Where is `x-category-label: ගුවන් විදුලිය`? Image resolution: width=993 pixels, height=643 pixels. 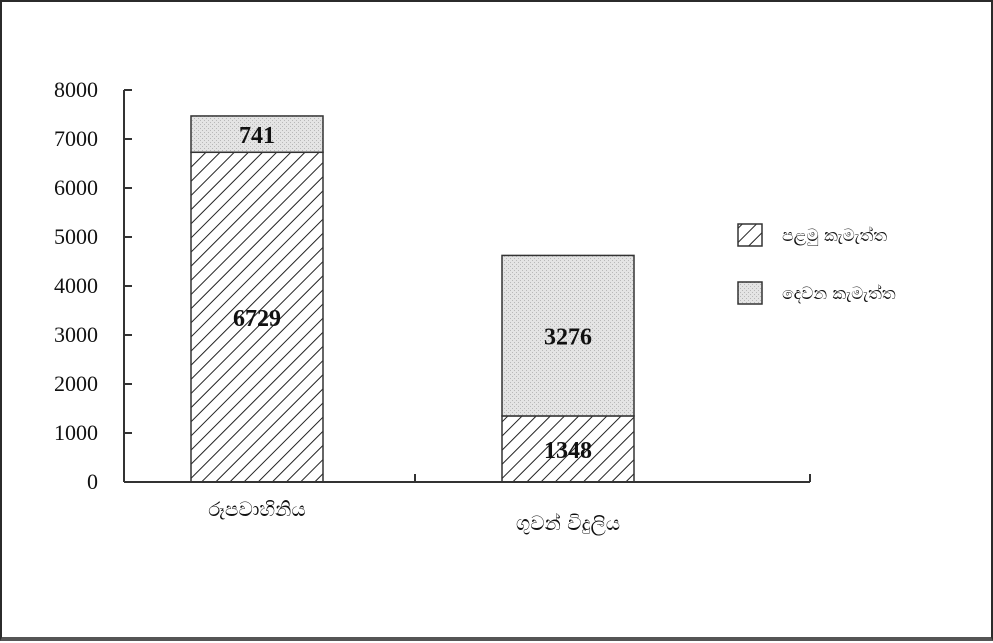 x-category-label: ගුවන් විදුලිය is located at coordinates (568, 523).